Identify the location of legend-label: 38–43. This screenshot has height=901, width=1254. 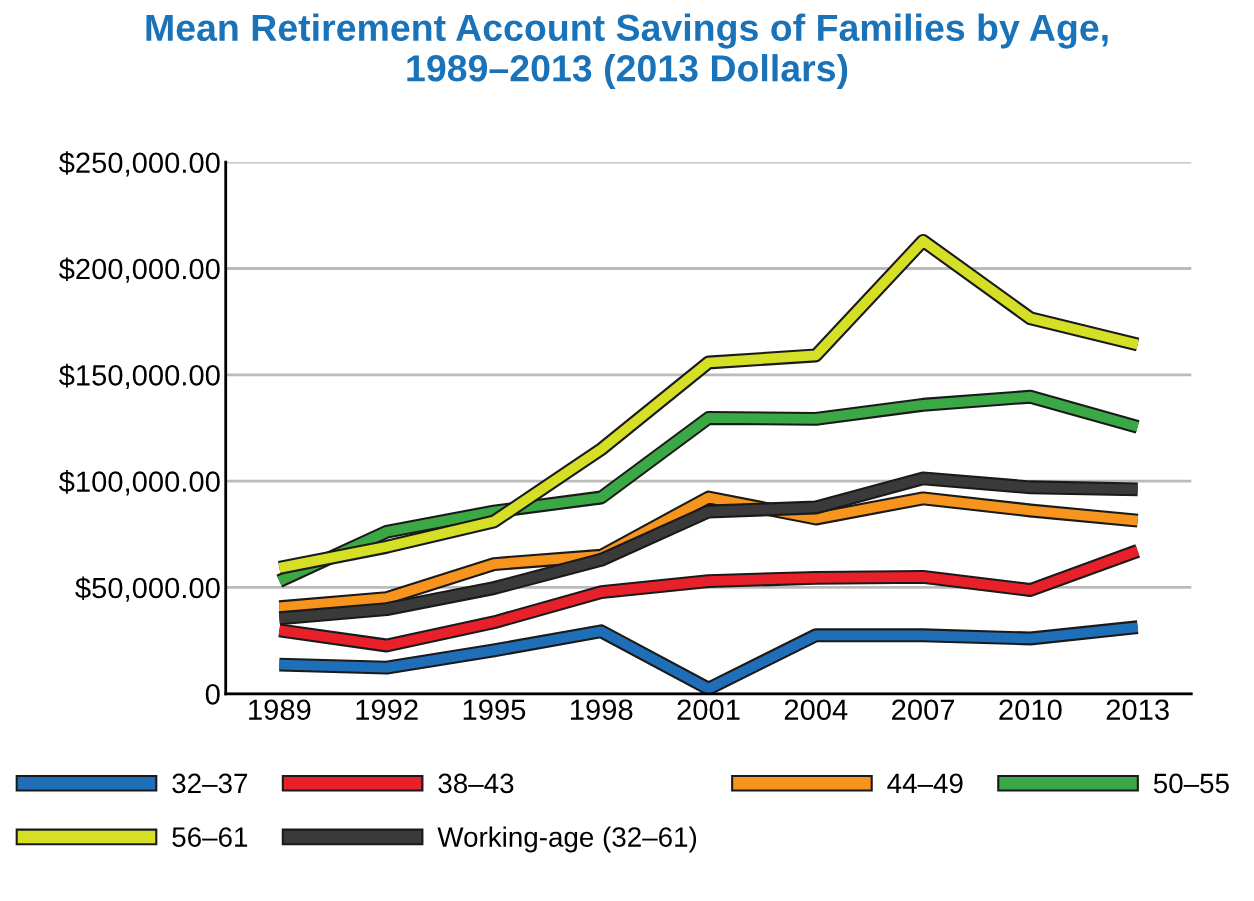
(476, 783).